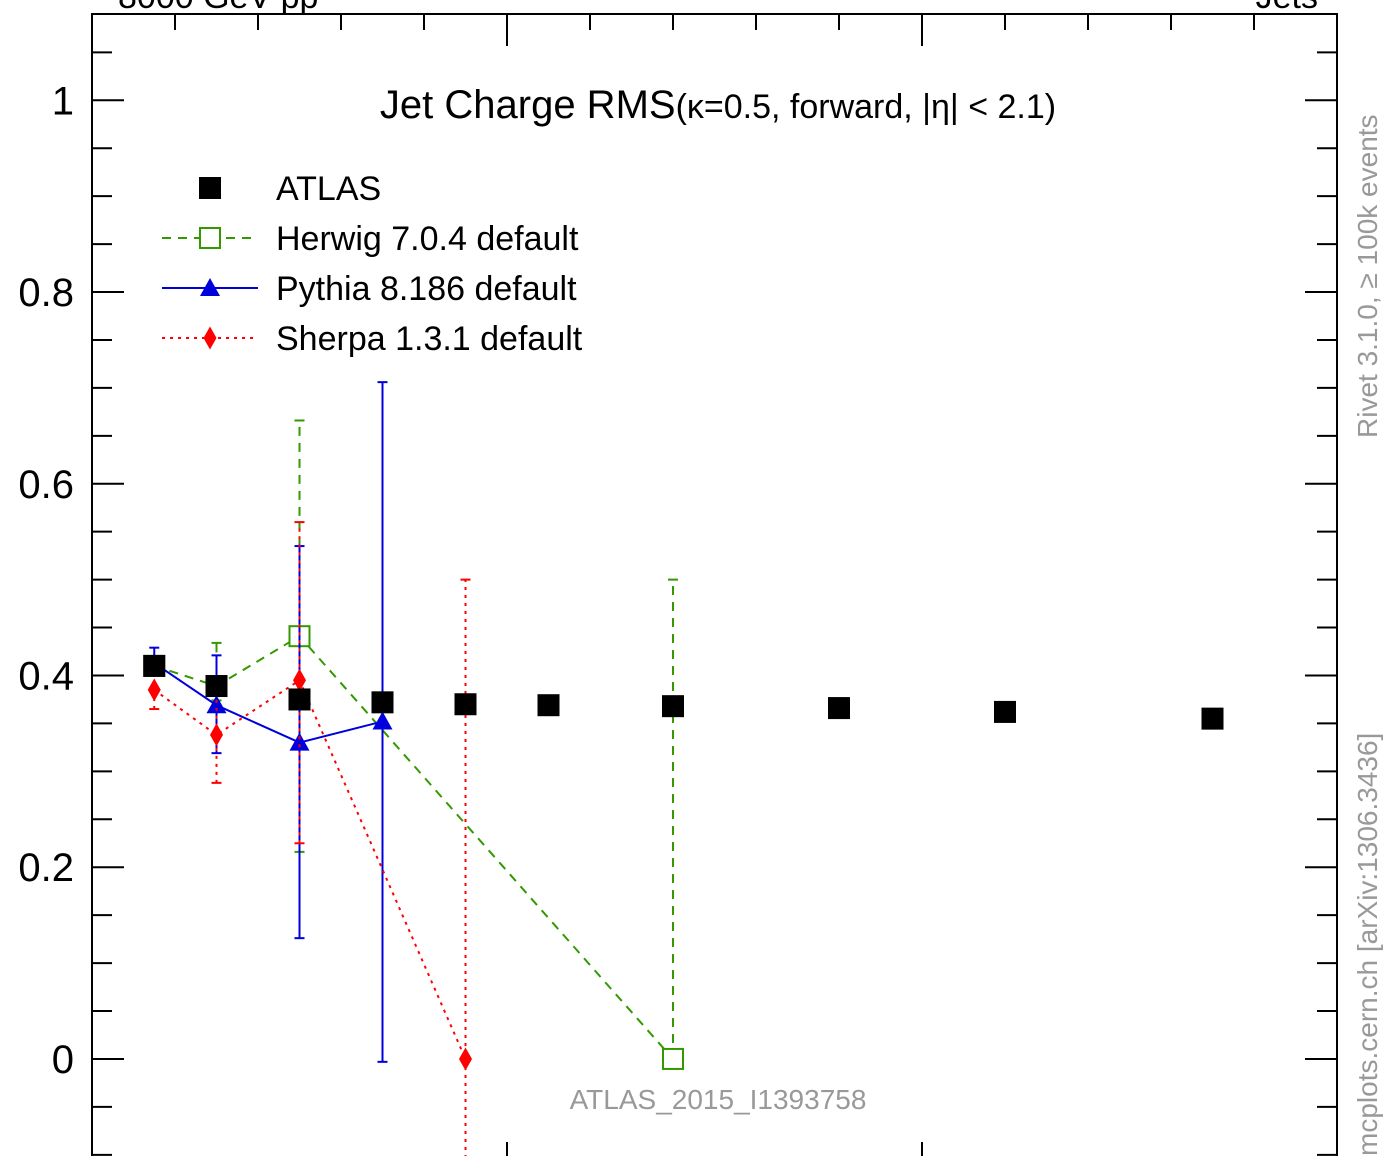 This screenshot has width=1390, height=1156. Describe the element at coordinates (46, 676) in the screenshot. I see `y-tick-label: 0.4` at that location.